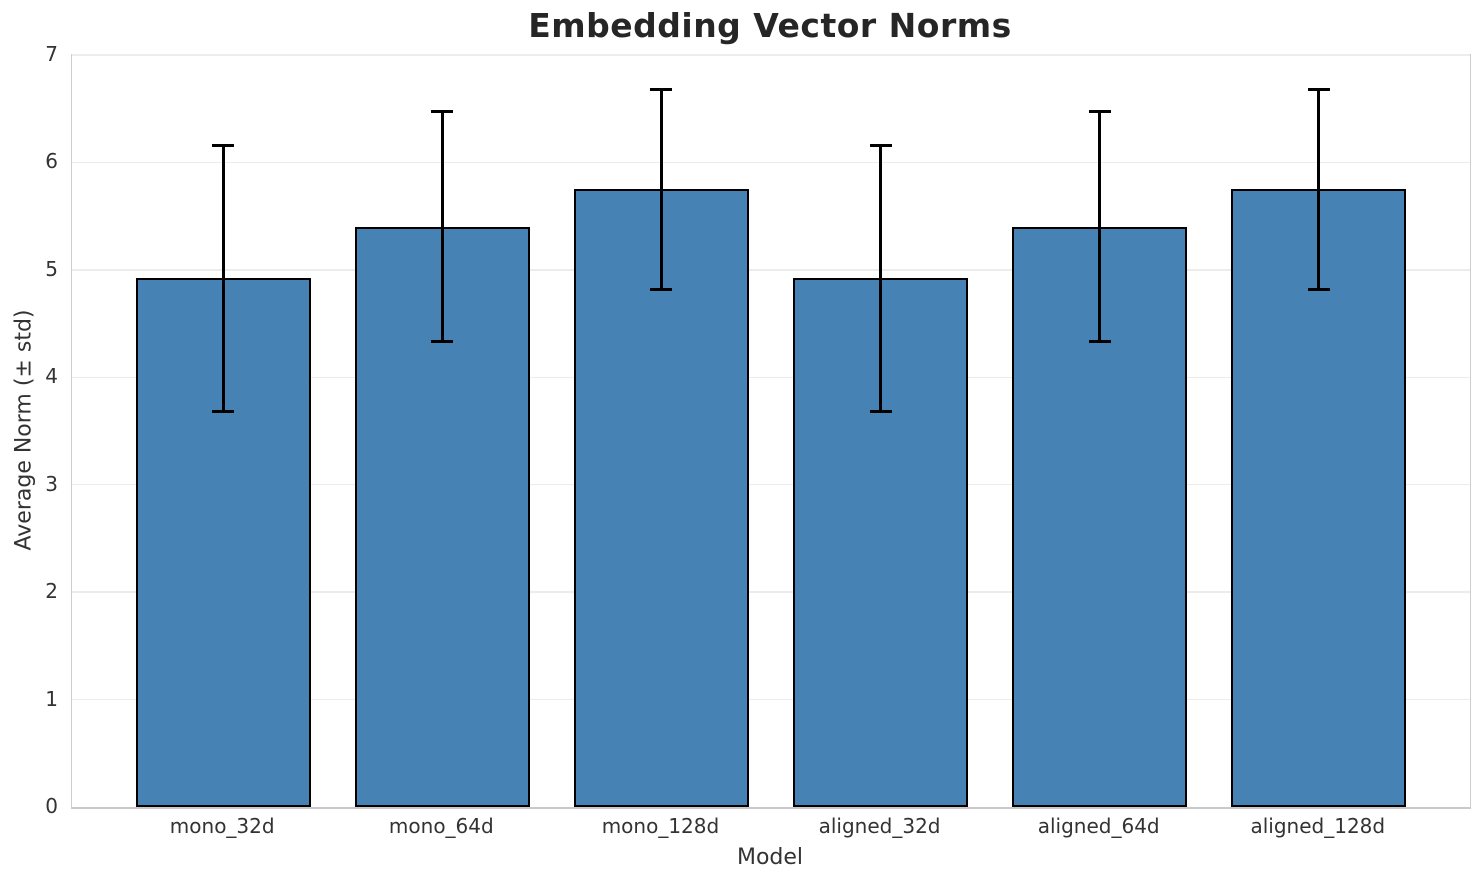  I want to click on y-tick-label: 7, so click(51, 54).